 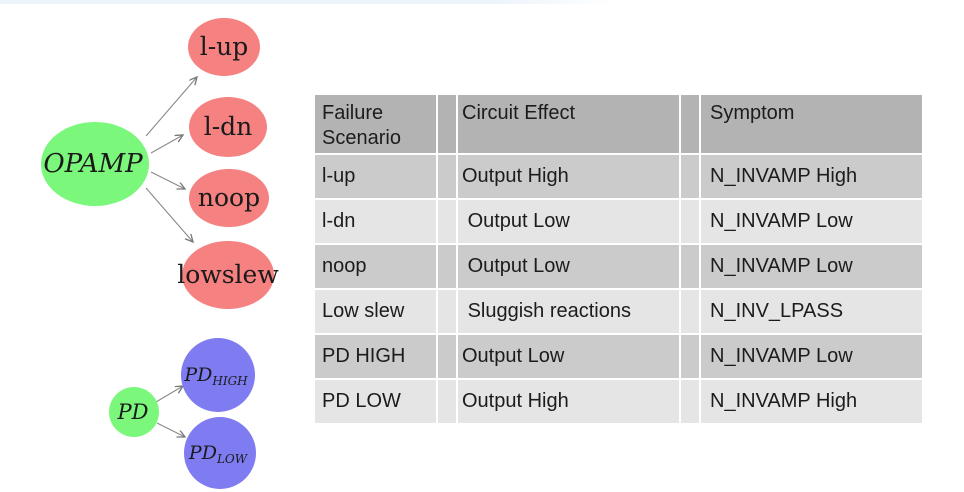 I want to click on failure-scenario-cell: PD LOW, so click(x=375, y=401).